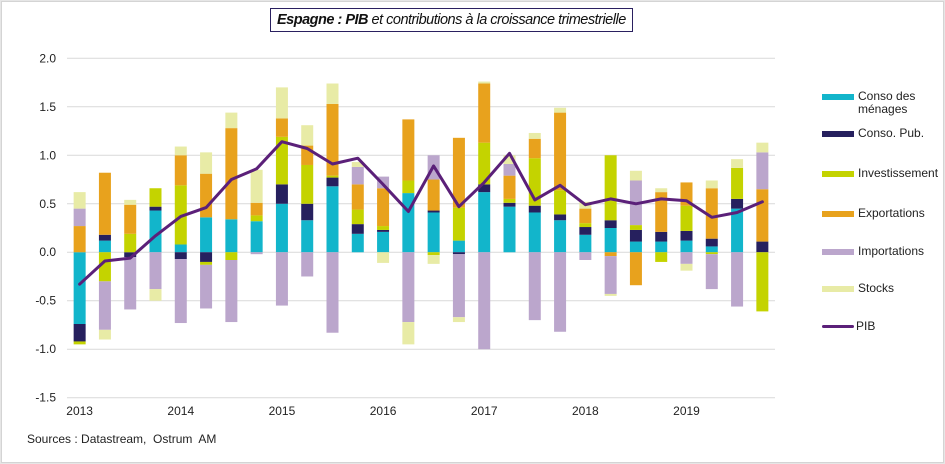  I want to click on legend-label: Conso des ménages, so click(886, 103).